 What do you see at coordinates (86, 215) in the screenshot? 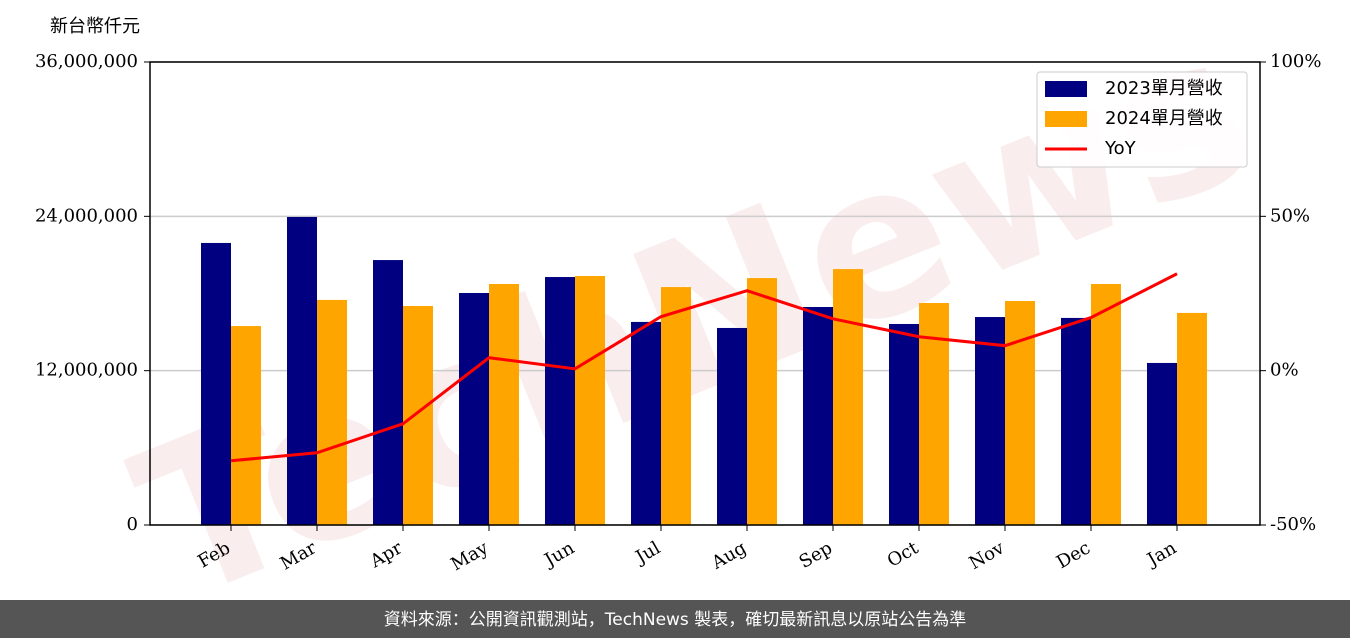
I see `y-tick-label: 24,000,000` at bounding box center [86, 215].